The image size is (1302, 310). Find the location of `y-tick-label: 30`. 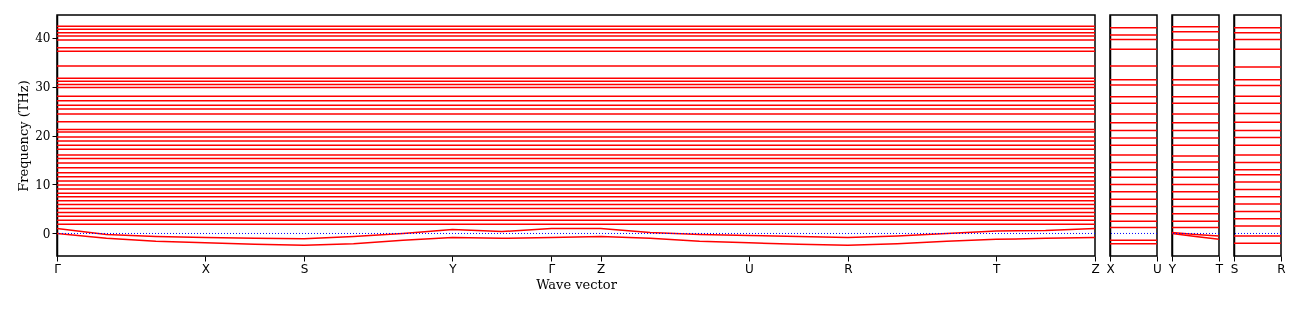

y-tick-label: 30 is located at coordinates (43, 87).